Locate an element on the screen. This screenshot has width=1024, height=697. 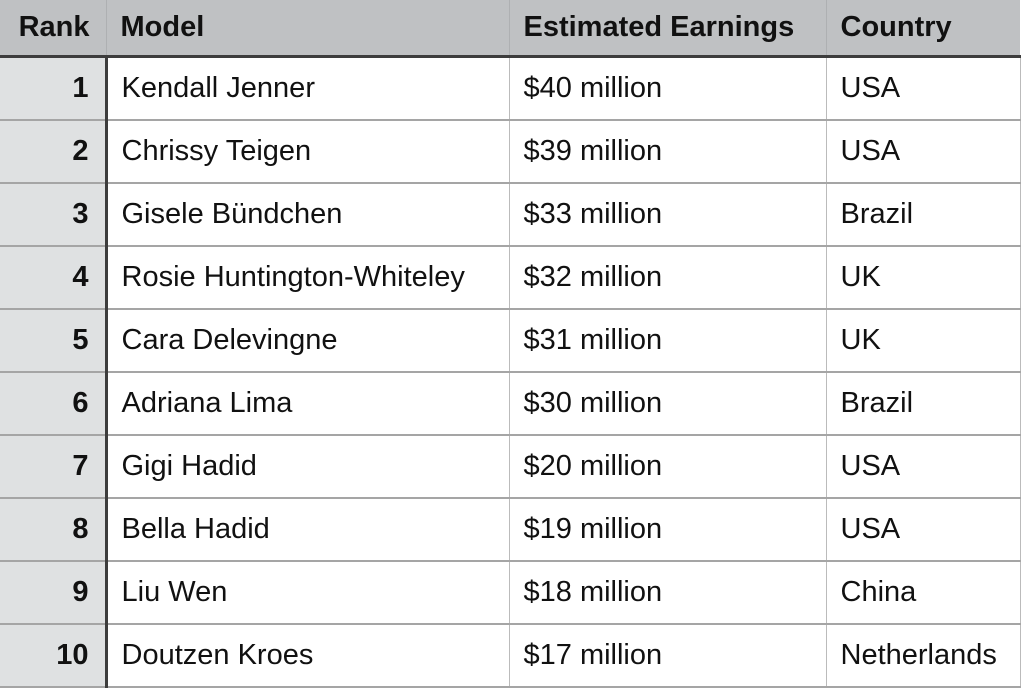
model-cell: Chrissy Teigen is located at coordinates (308, 152).